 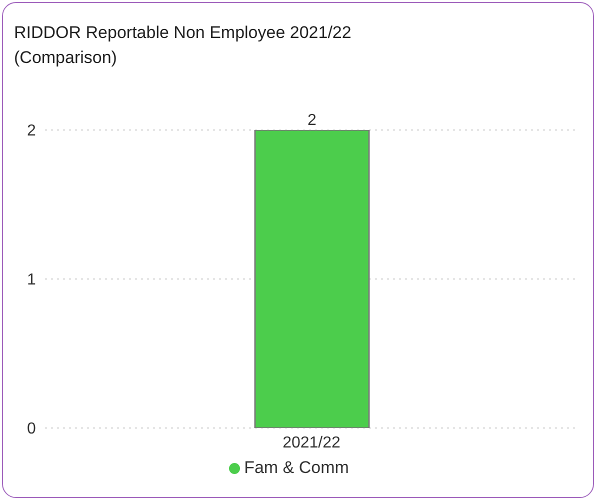 What do you see at coordinates (31, 131) in the screenshot?
I see `y-tick-label: 2` at bounding box center [31, 131].